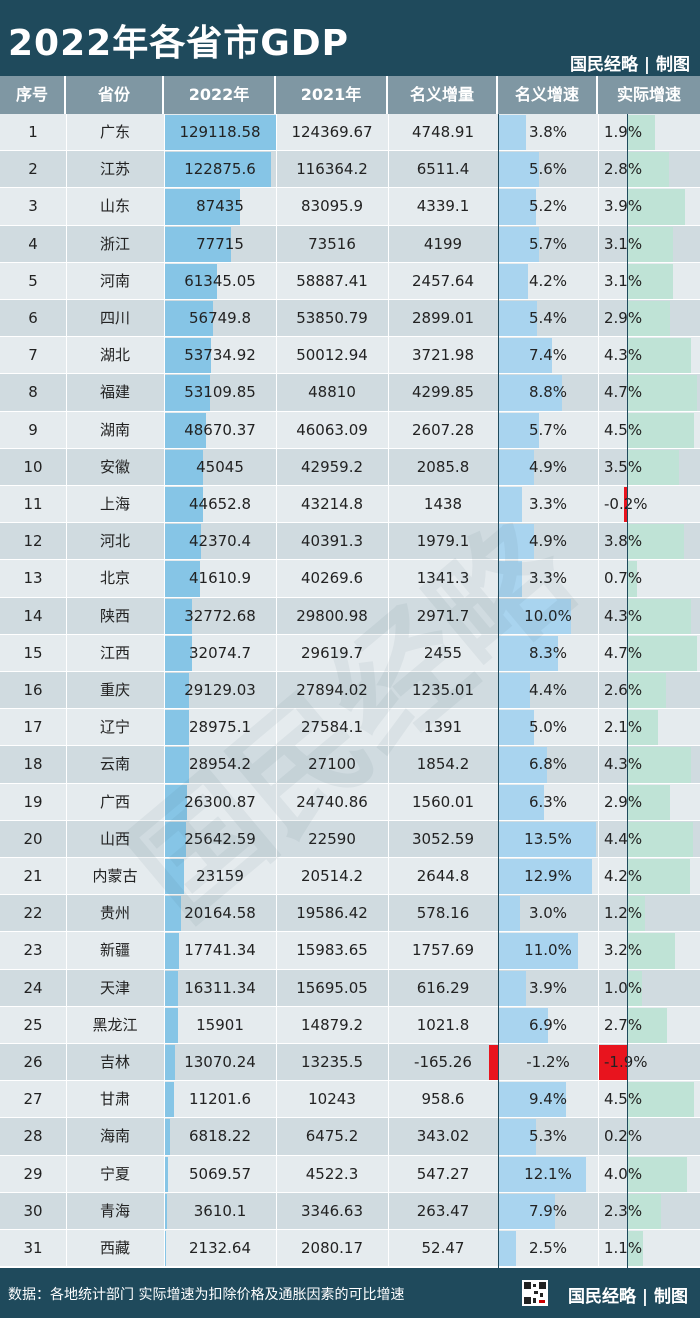  Describe the element at coordinates (548, 243) in the screenshot. I see `nominal-growth-cell: 5.7%` at that location.